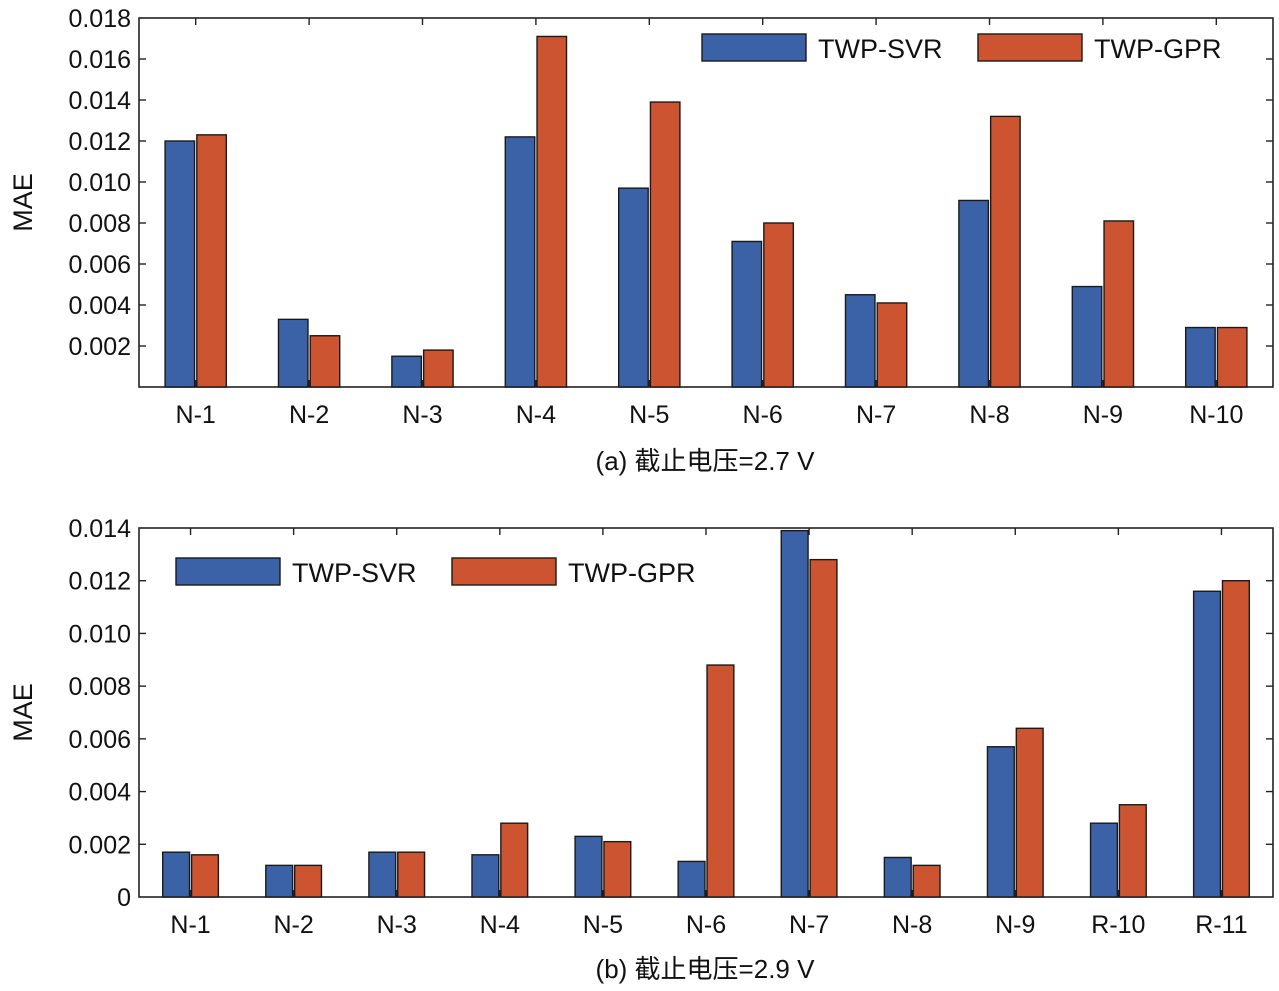  What do you see at coordinates (99, 60) in the screenshot?
I see `y-tick-label: 0.016` at bounding box center [99, 60].